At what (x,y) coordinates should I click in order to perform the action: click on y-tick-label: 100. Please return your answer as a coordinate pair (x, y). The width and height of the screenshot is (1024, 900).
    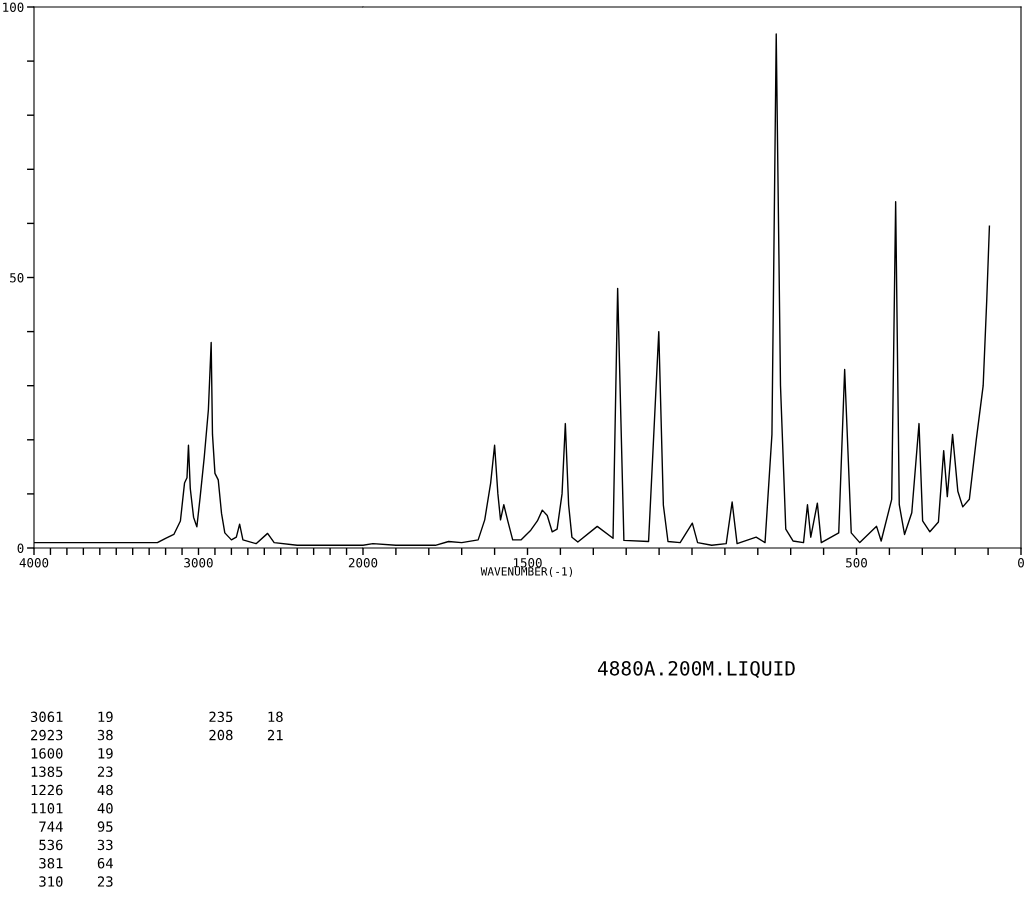
    Looking at the image, I should click on (13, 7).